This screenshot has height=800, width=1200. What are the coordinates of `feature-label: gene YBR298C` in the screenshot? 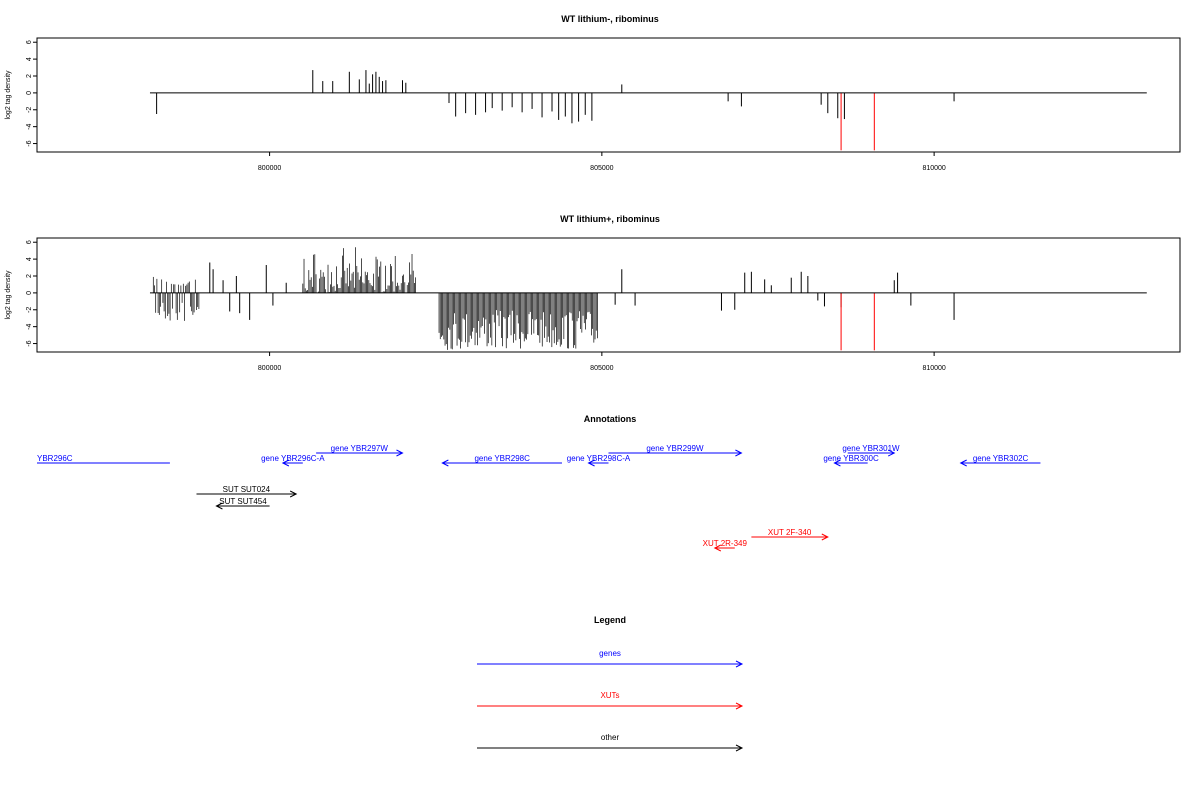 It's located at (502, 458).